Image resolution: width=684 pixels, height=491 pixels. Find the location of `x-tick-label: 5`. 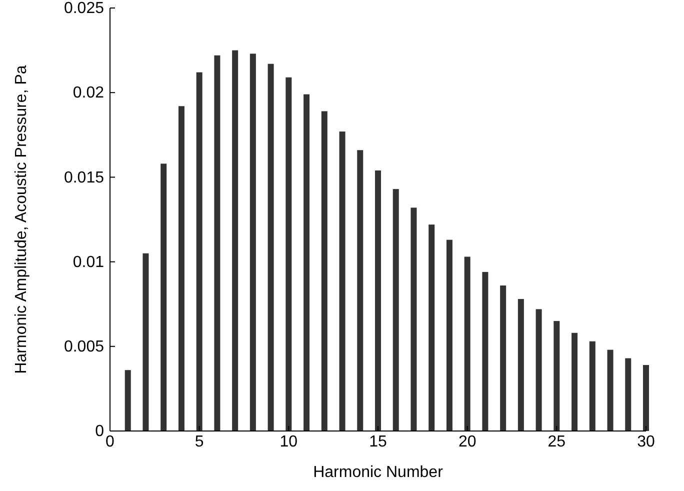

x-tick-label: 5 is located at coordinates (199, 441).